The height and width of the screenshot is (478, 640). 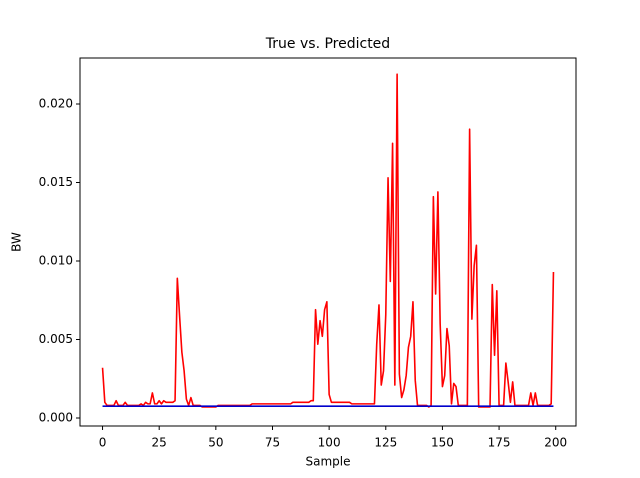 I want to click on y-tick-label: 0.020, so click(x=56, y=104).